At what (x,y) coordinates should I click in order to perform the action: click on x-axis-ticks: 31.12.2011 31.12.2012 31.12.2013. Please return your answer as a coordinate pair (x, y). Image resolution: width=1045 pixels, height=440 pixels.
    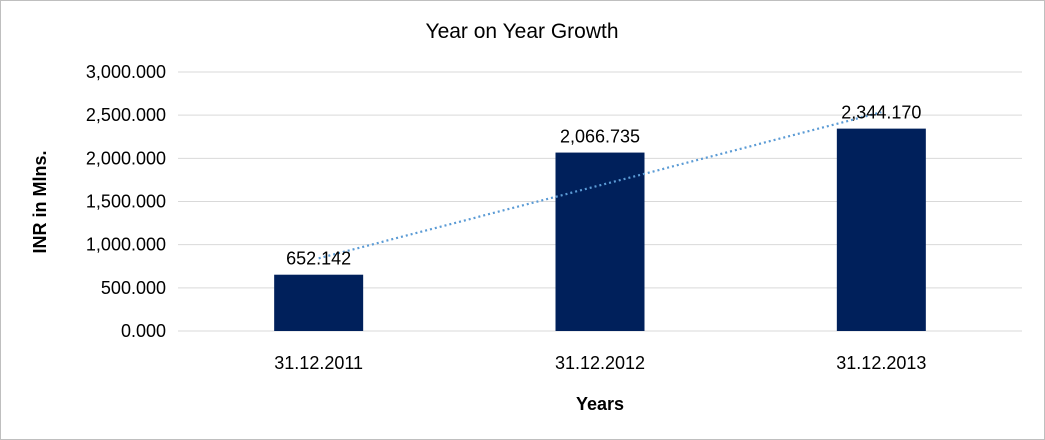
    Looking at the image, I should click on (600, 363).